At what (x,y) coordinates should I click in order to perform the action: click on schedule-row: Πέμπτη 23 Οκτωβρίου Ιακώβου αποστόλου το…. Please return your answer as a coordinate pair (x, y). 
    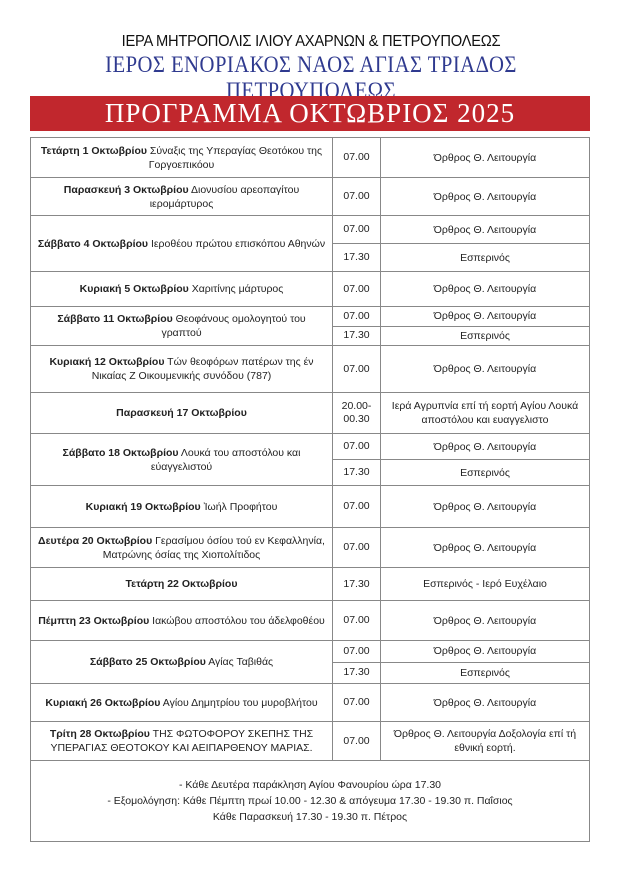
    Looking at the image, I should click on (310, 621).